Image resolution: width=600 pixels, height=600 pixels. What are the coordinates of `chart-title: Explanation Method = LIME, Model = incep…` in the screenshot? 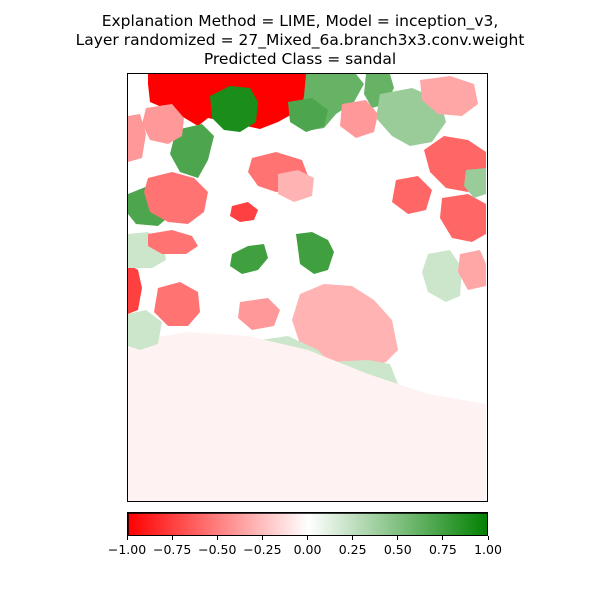 It's located at (300, 40).